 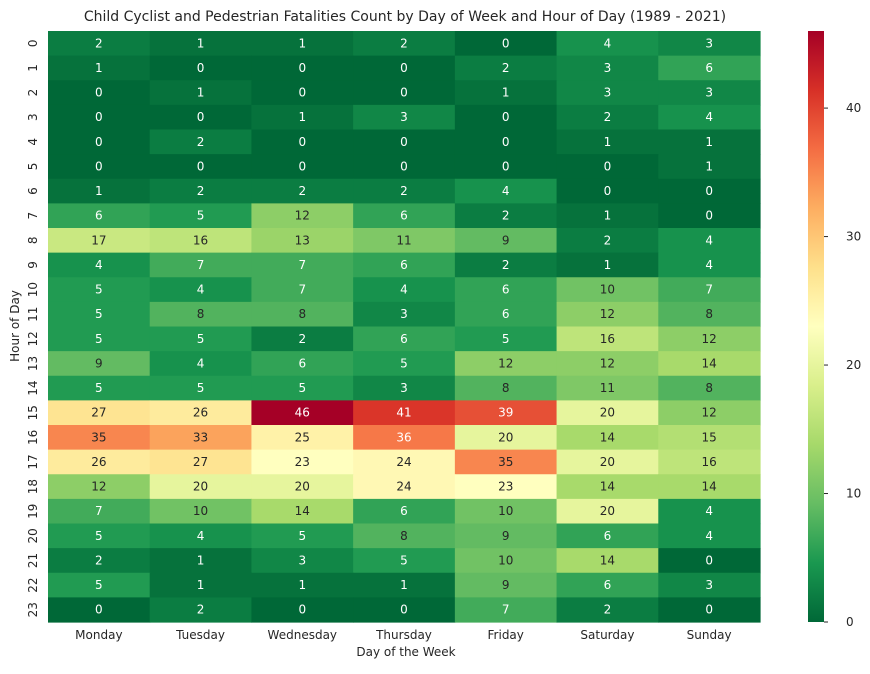 I want to click on cell-value-label: 14, so click(x=708, y=487).